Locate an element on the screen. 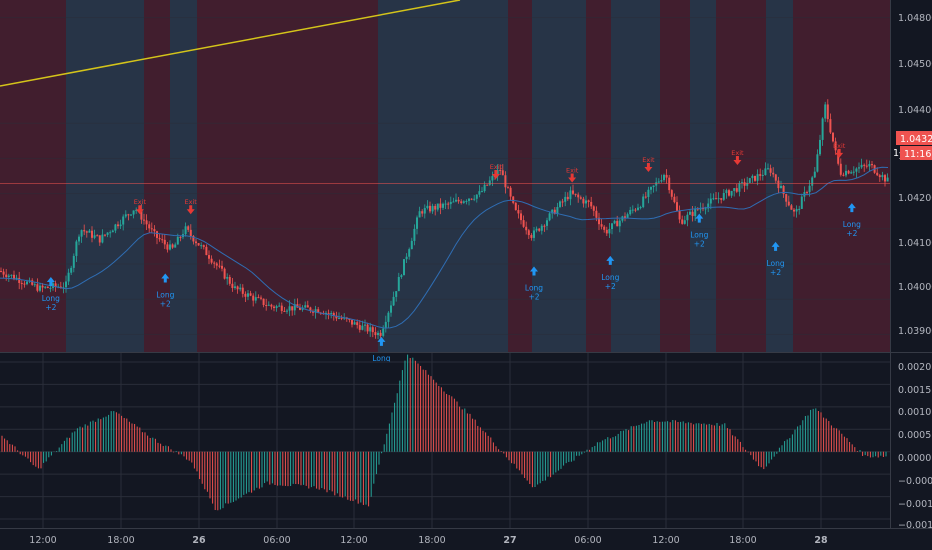  time-axis-label: 12:00 is located at coordinates (353, 540).